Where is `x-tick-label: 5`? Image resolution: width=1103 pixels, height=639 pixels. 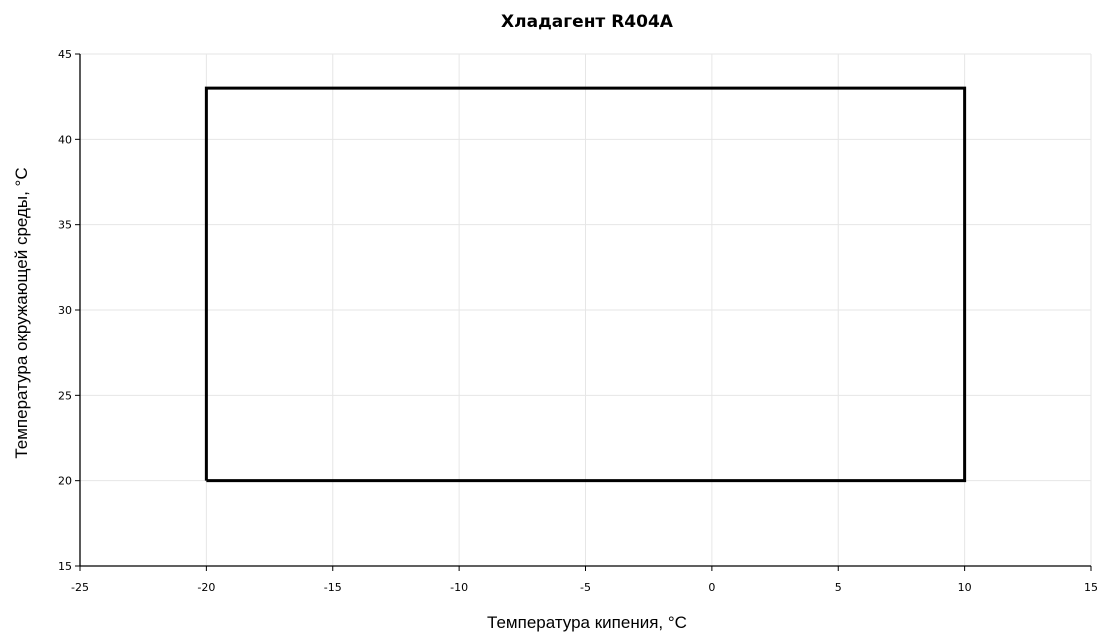
x-tick-label: 5 is located at coordinates (838, 587).